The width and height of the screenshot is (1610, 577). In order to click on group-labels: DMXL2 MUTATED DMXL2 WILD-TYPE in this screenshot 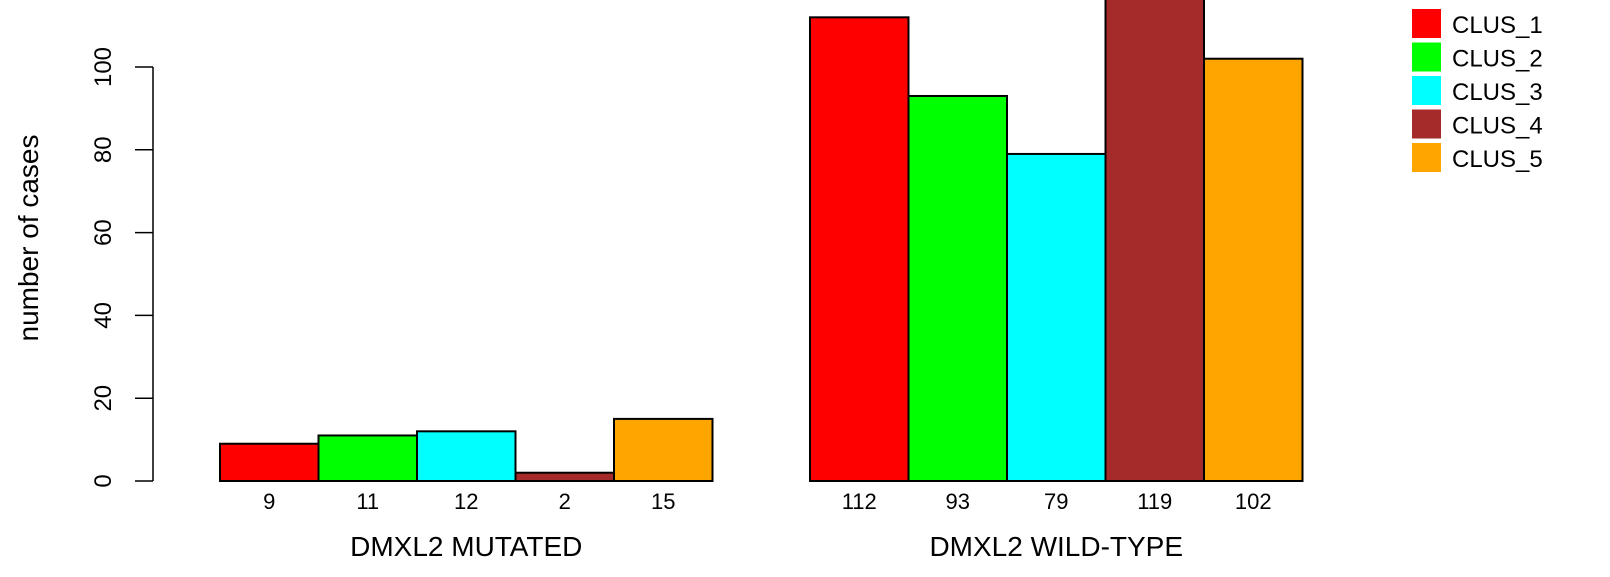, I will do `click(766, 546)`.